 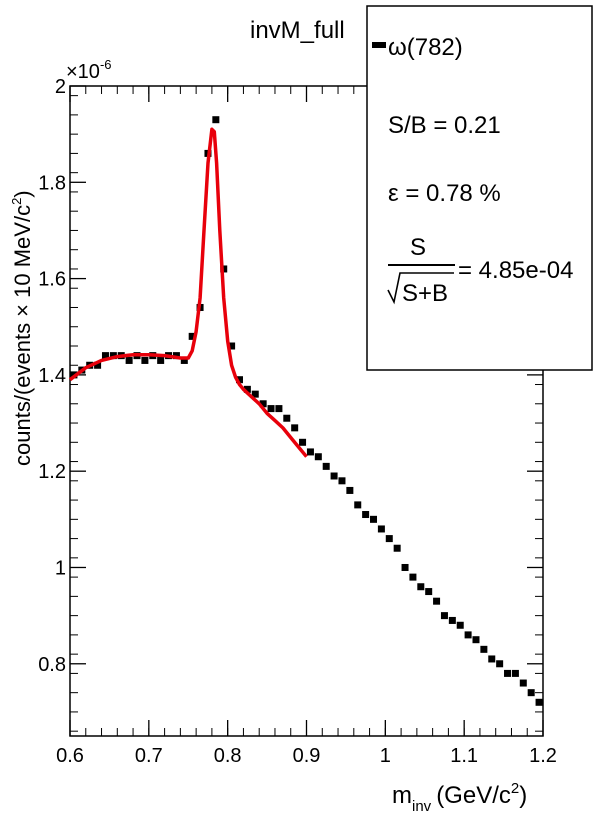 What do you see at coordinates (418, 247) in the screenshot?
I see `legend-frac-numerator: S` at bounding box center [418, 247].